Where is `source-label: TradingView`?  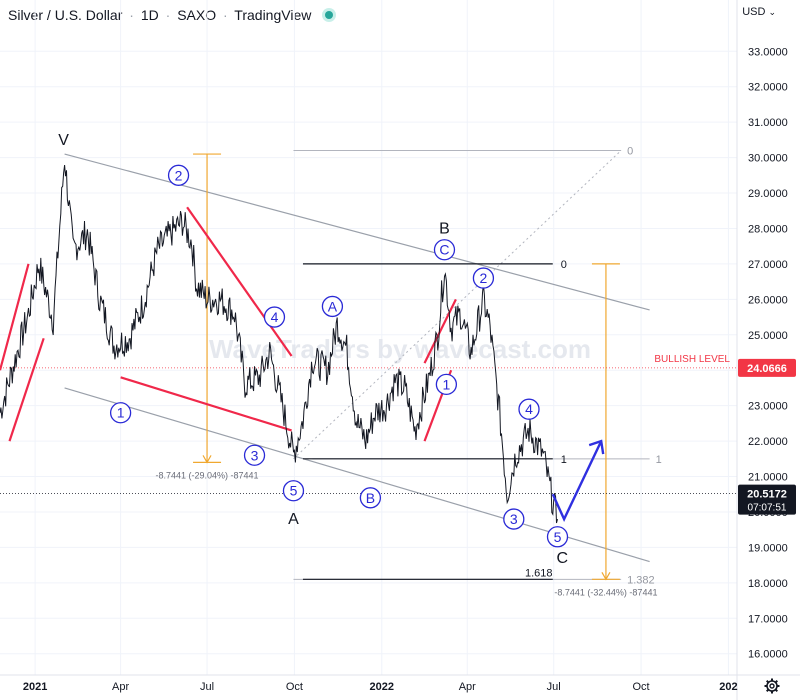
source-label: TradingView is located at coordinates (273, 15).